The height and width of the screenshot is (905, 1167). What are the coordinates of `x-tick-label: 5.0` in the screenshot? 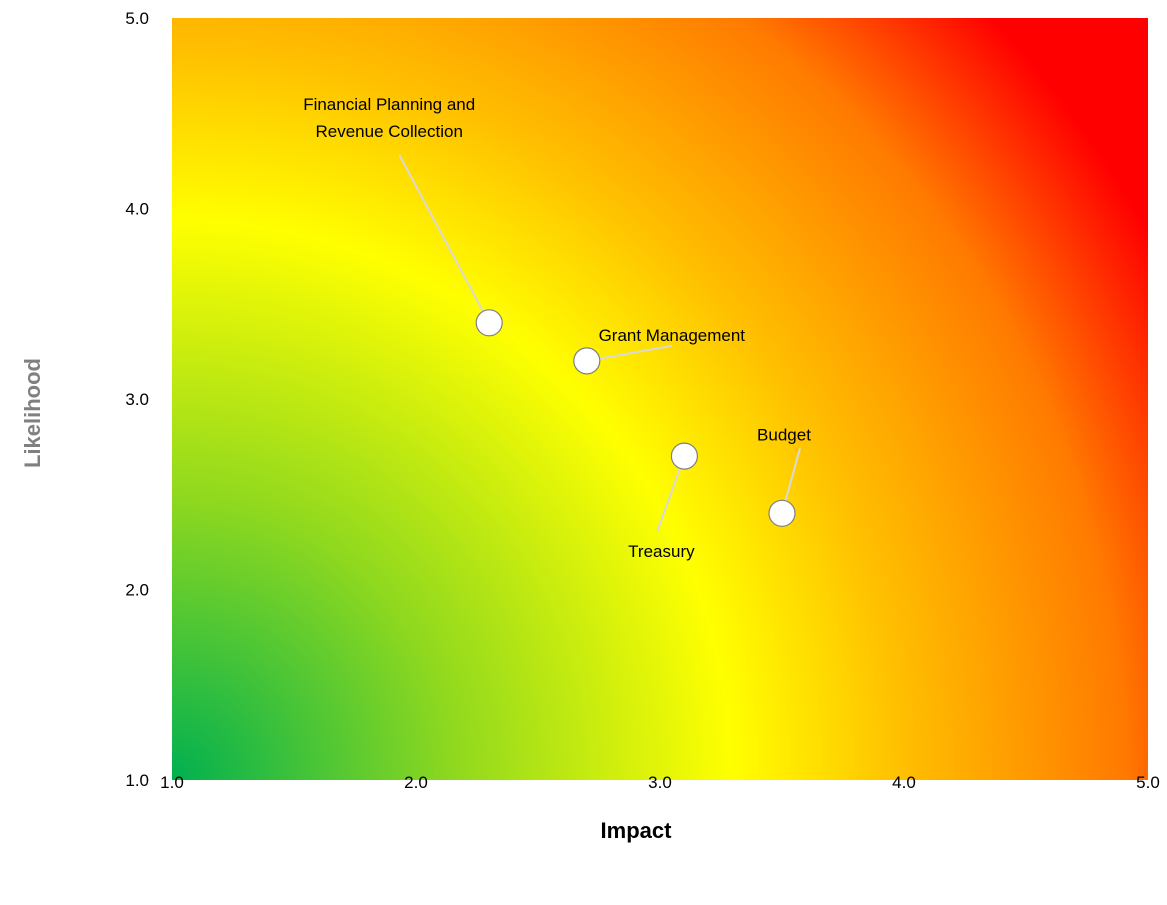 It's located at (1148, 782).